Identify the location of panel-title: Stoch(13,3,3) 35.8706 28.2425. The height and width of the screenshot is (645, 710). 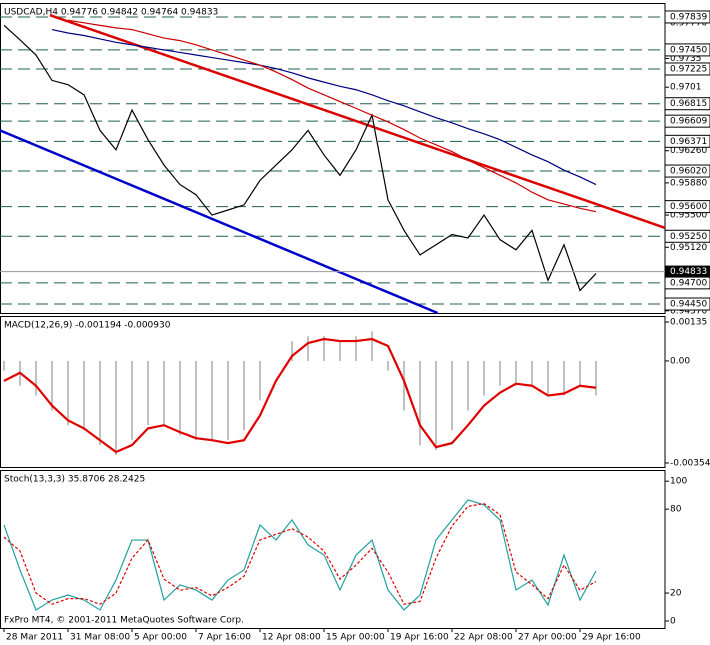
(74, 480).